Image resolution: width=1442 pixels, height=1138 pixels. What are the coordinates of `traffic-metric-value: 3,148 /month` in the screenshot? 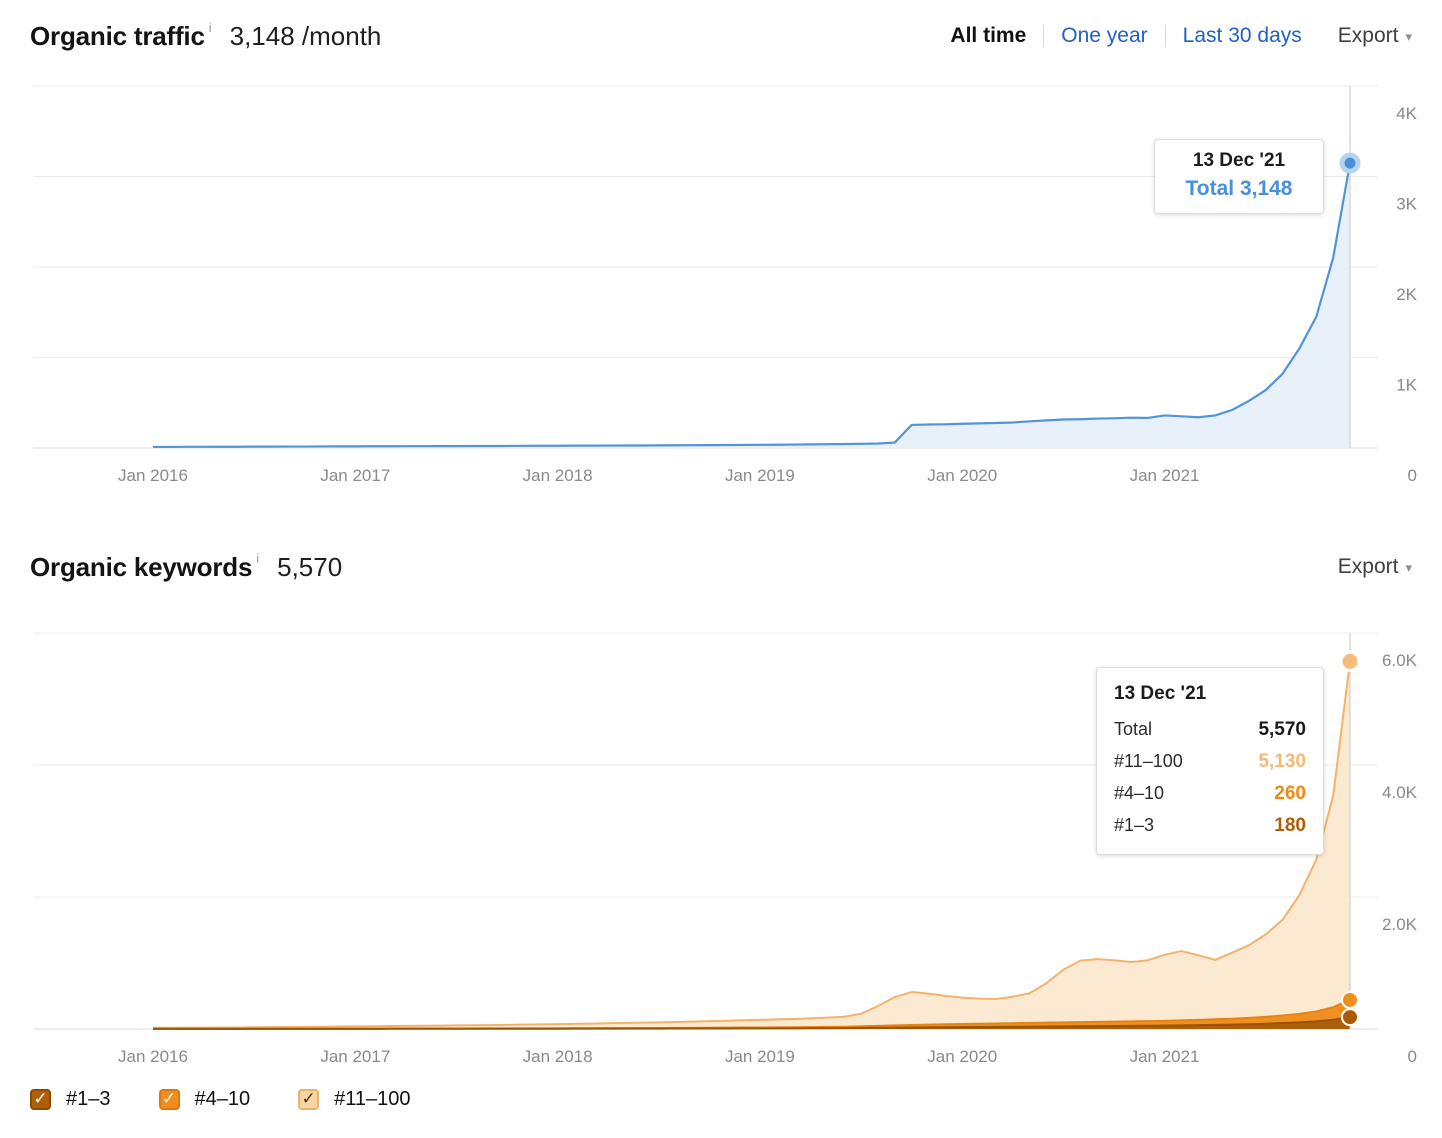 It's located at (305, 35).